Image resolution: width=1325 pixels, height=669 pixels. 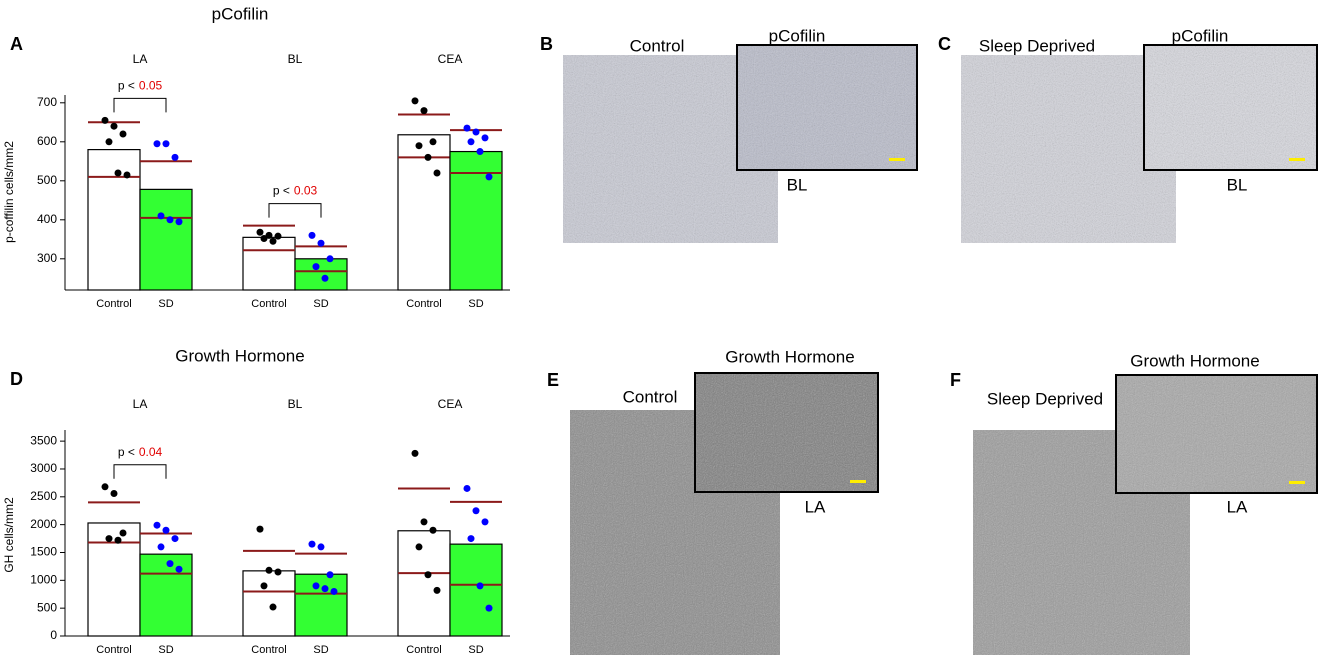 What do you see at coordinates (53, 635) in the screenshot?
I see `y-tick-label: 0` at bounding box center [53, 635].